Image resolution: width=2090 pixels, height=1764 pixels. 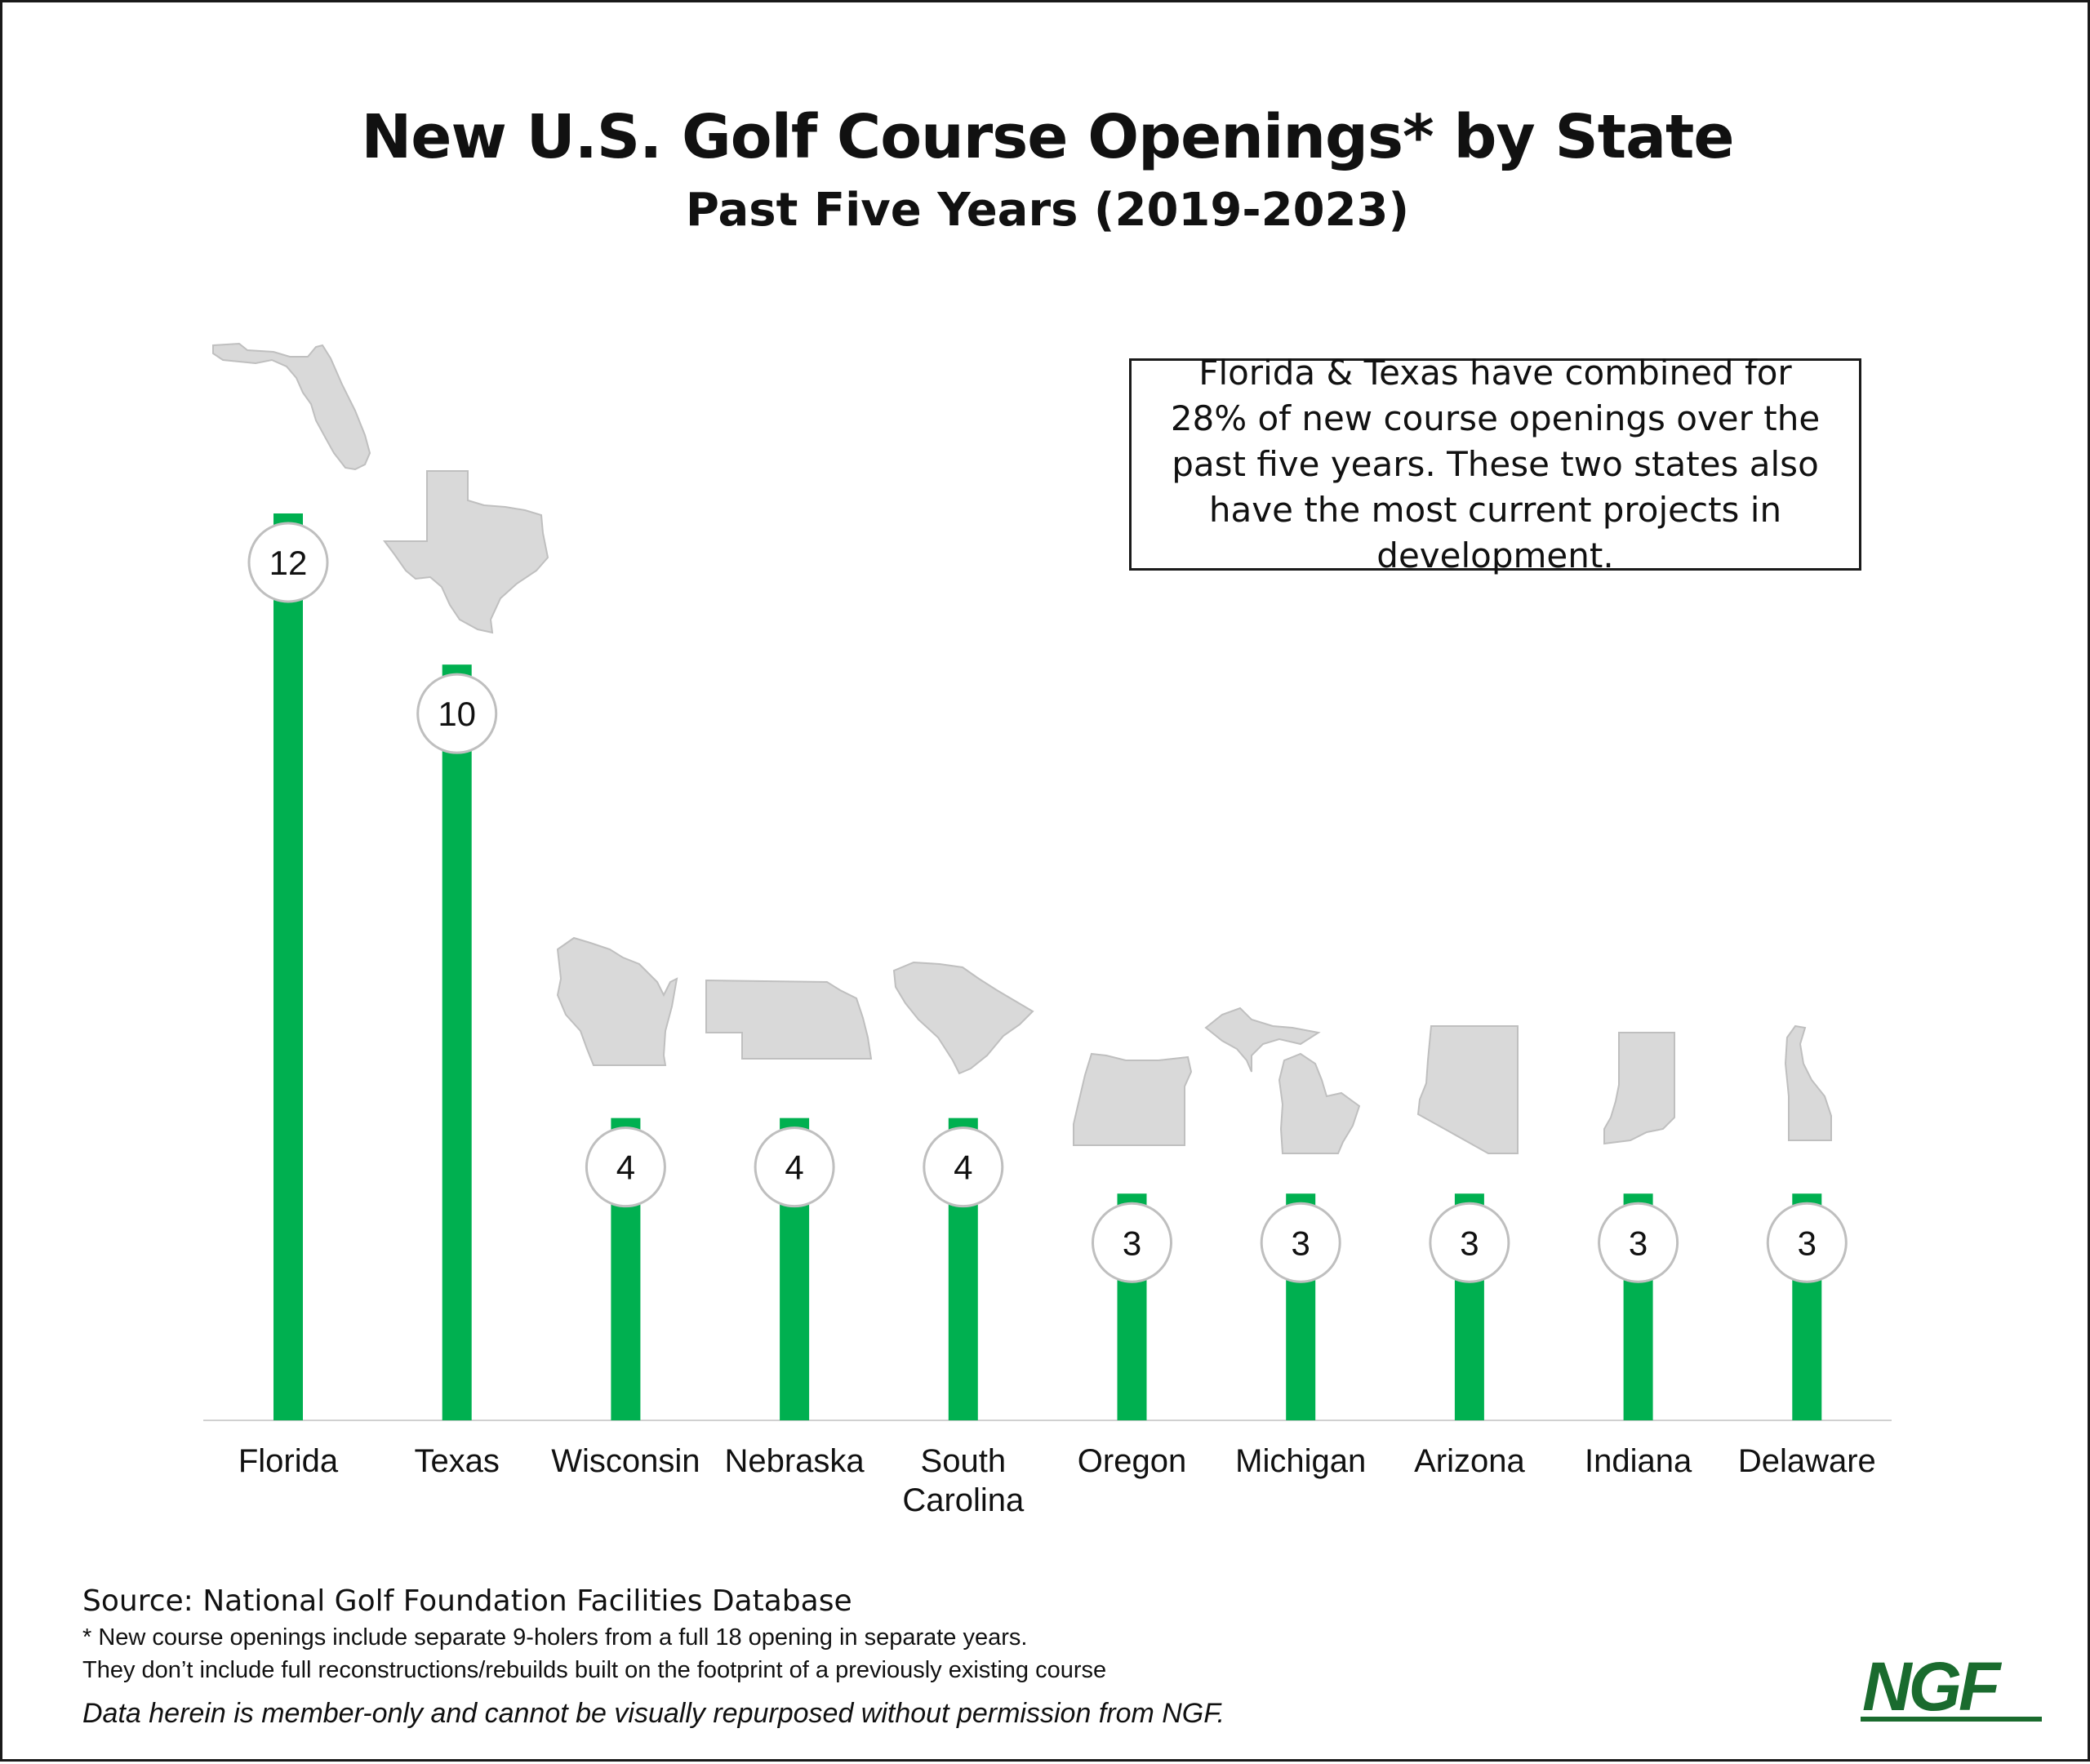 I want to click on value-badge-oregon, so click(x=1132, y=1242).